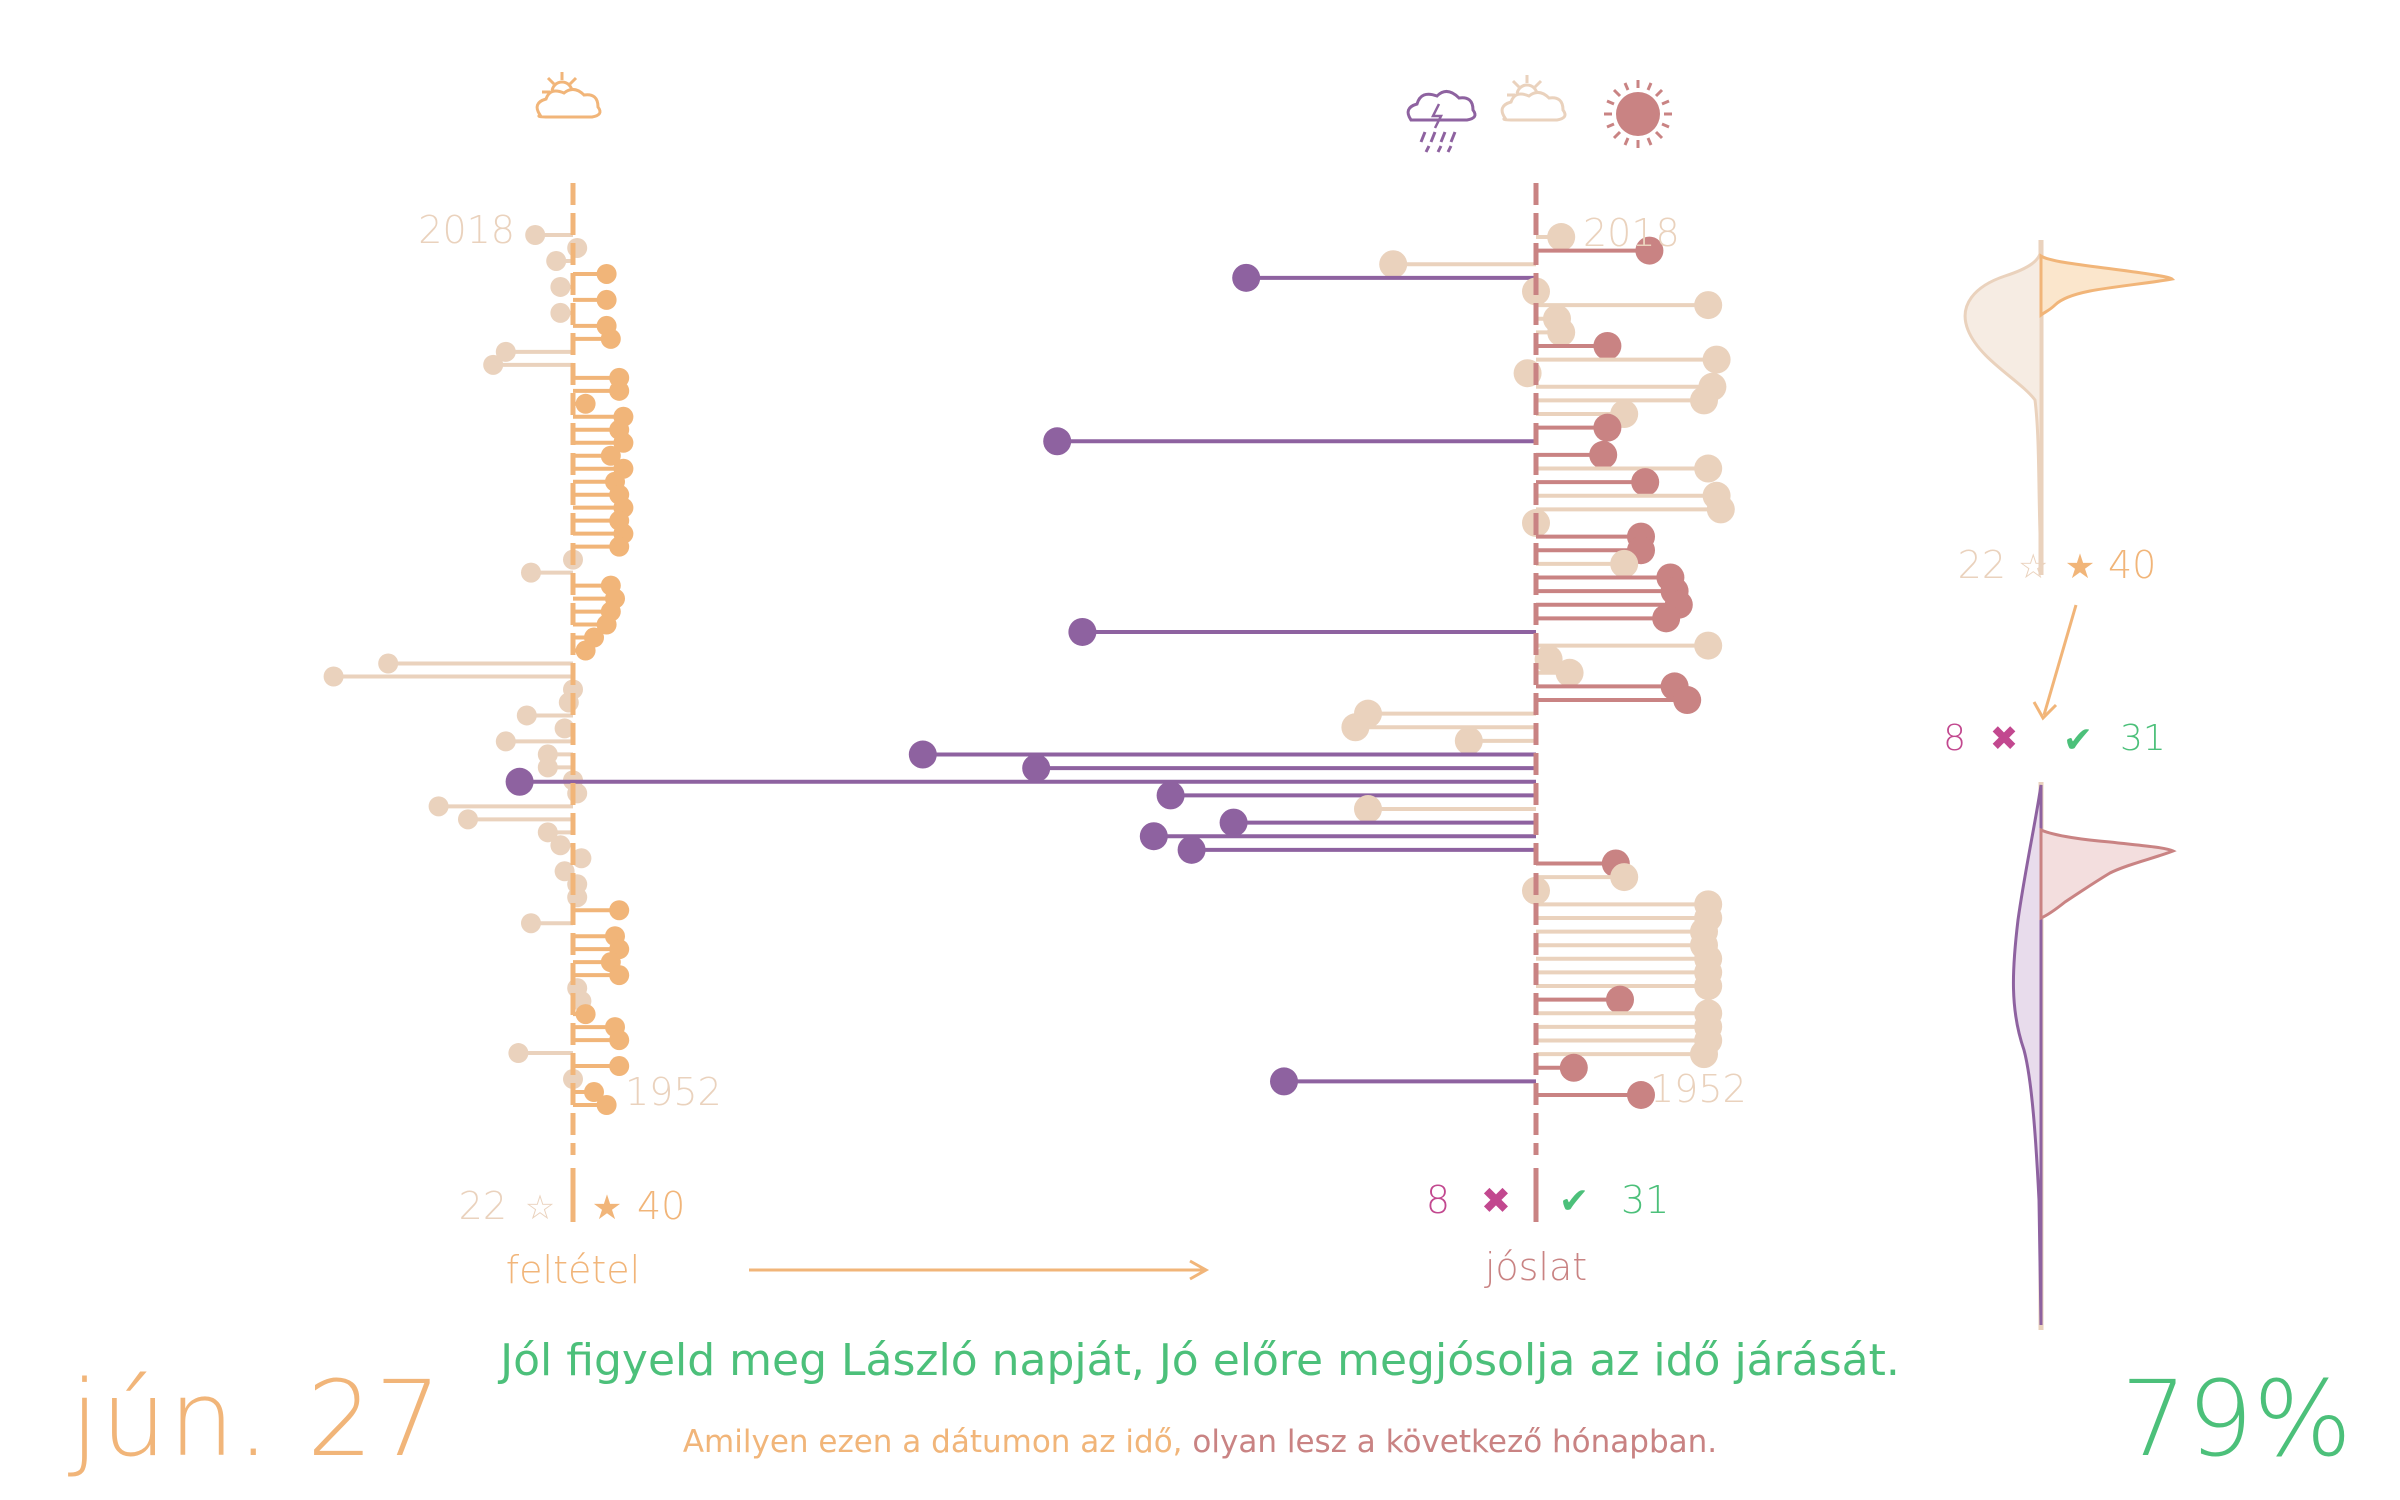  What do you see at coordinates (1496, 1201) in the screenshot?
I see `cross-icon: ✖` at bounding box center [1496, 1201].